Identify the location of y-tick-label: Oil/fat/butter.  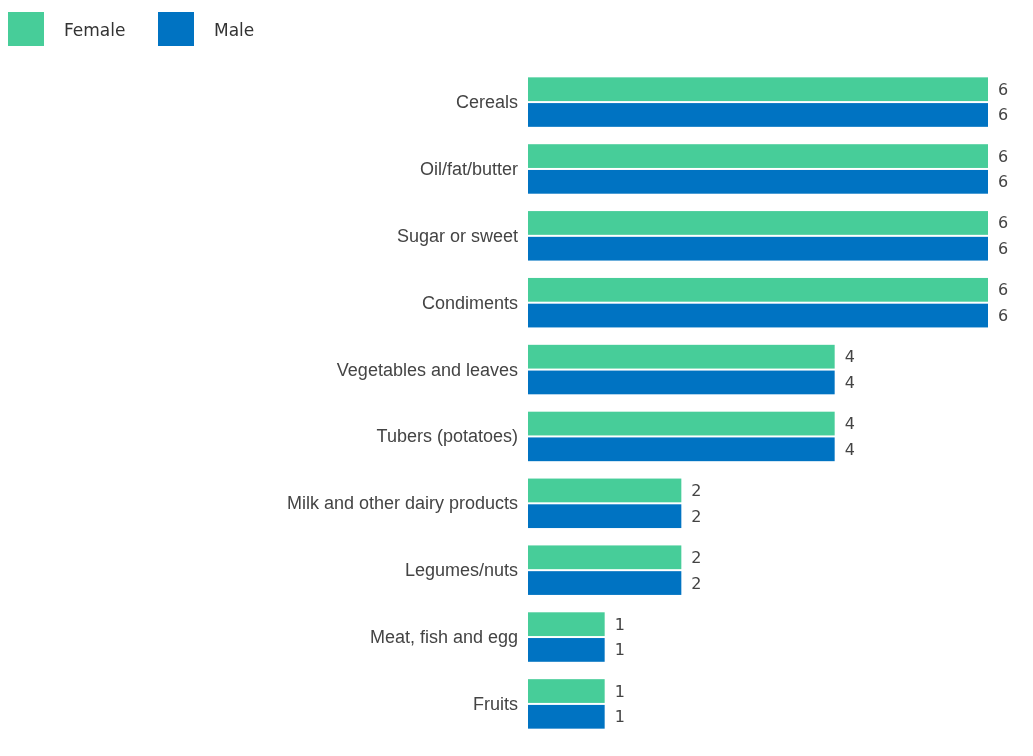
(468, 168).